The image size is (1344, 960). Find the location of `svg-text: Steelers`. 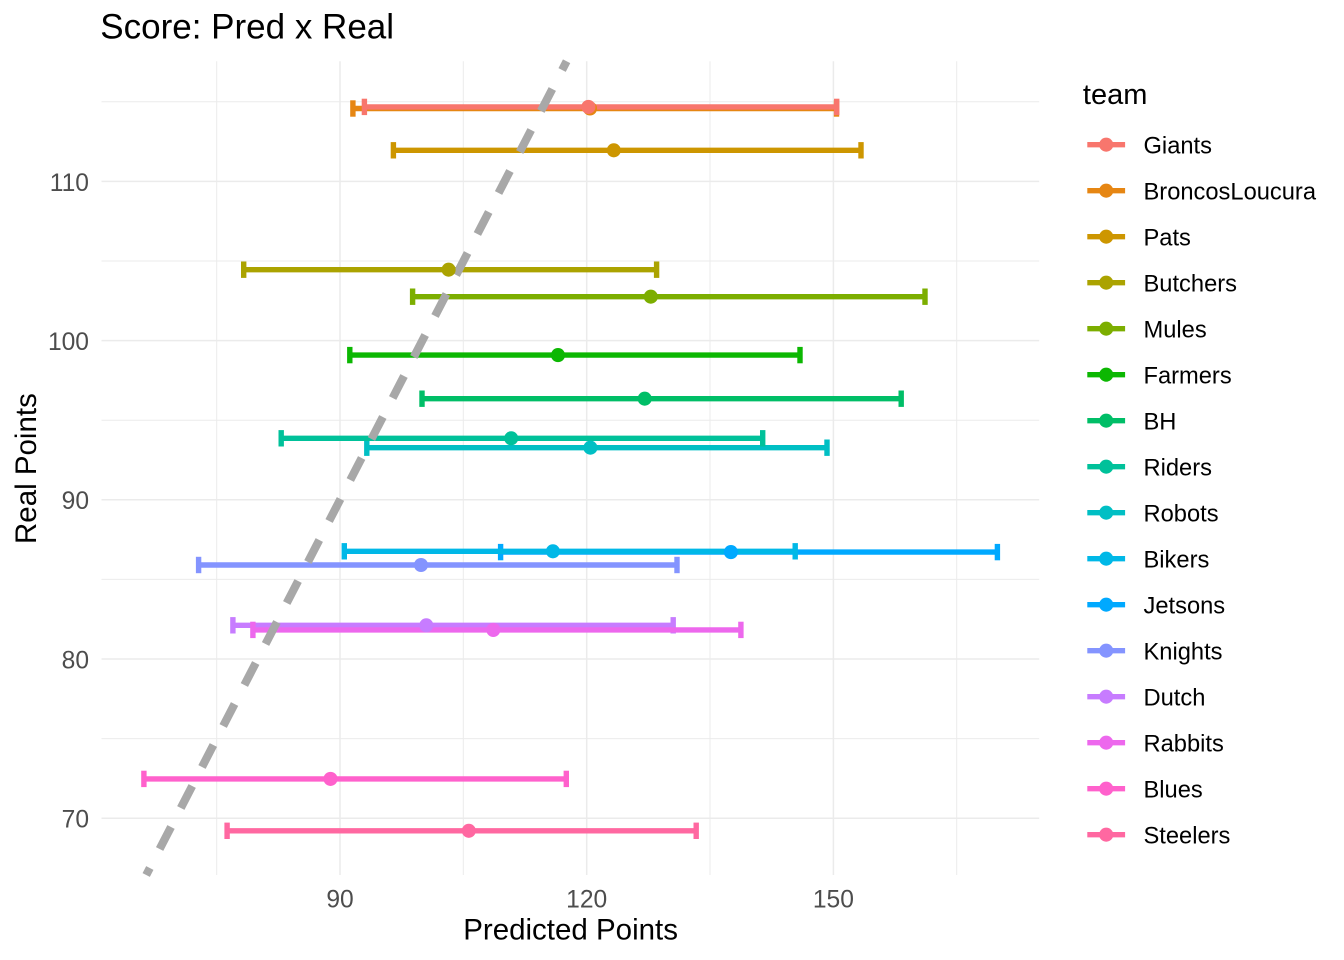

svg-text: Steelers is located at coordinates (1187, 837).